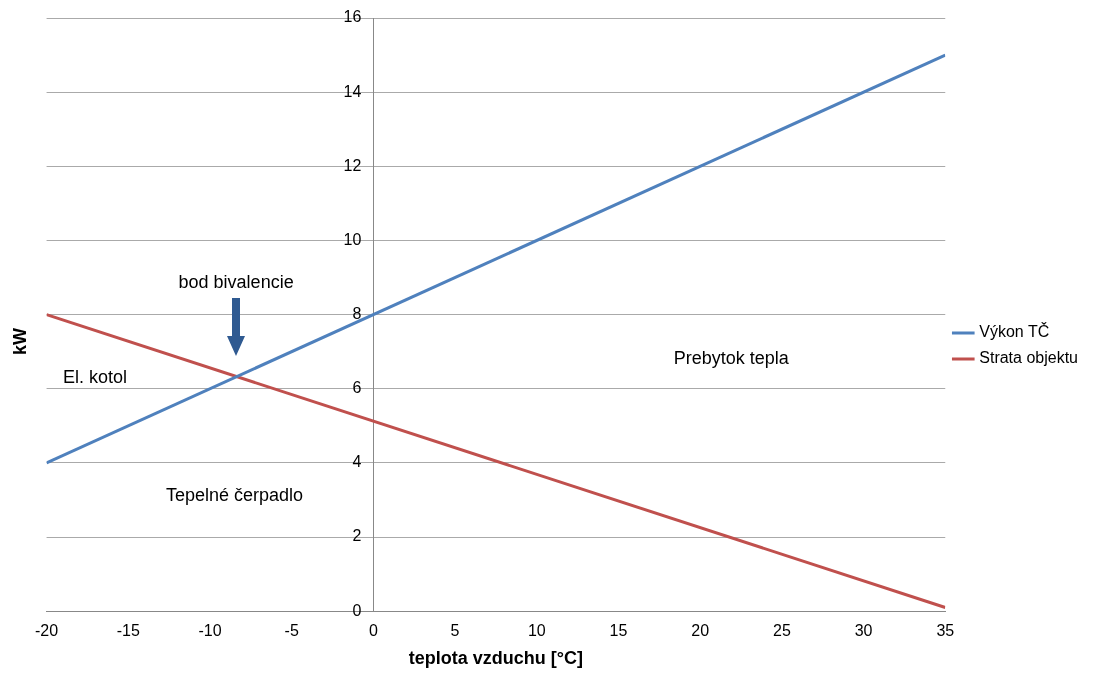 The height and width of the screenshot is (682, 1106). What do you see at coordinates (357, 536) in the screenshot?
I see `y-tick-label: 2` at bounding box center [357, 536].